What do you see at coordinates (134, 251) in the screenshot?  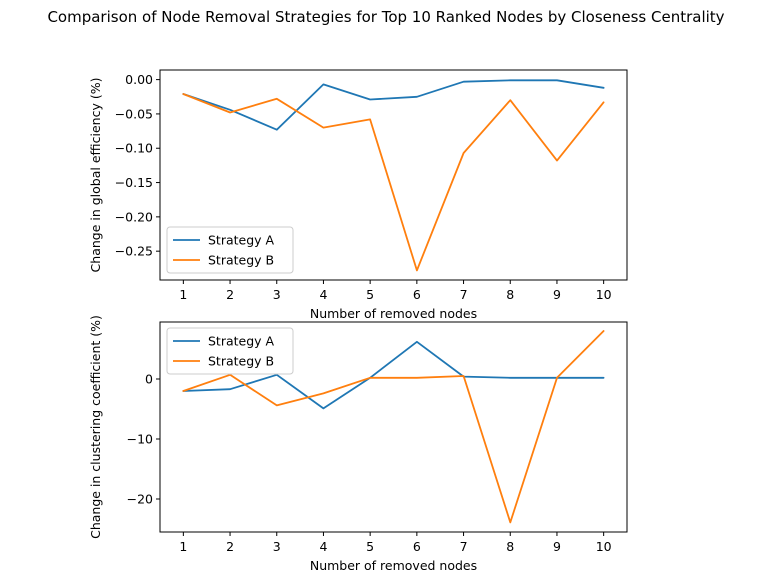 I see `y-tick-label: −0.25` at bounding box center [134, 251].